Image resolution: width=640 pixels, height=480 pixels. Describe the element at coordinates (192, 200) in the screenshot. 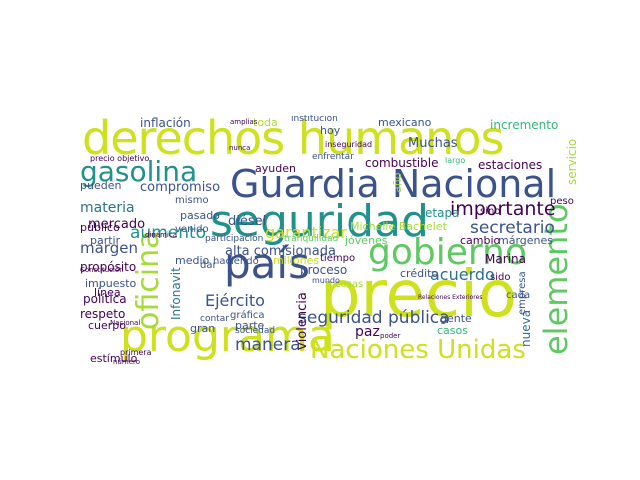

I see `word: mismo` at that location.